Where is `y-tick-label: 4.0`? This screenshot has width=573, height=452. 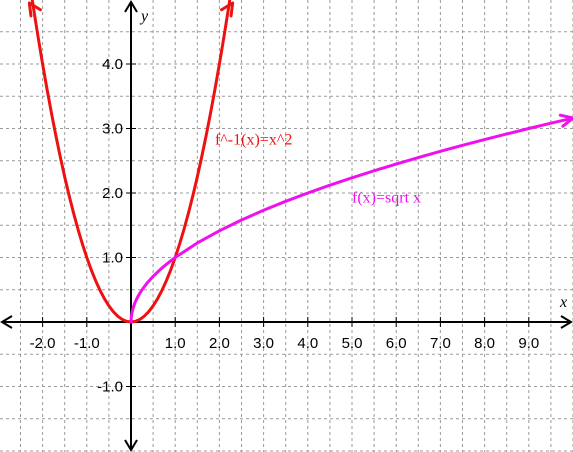 y-tick-label: 4.0 is located at coordinates (112, 64).